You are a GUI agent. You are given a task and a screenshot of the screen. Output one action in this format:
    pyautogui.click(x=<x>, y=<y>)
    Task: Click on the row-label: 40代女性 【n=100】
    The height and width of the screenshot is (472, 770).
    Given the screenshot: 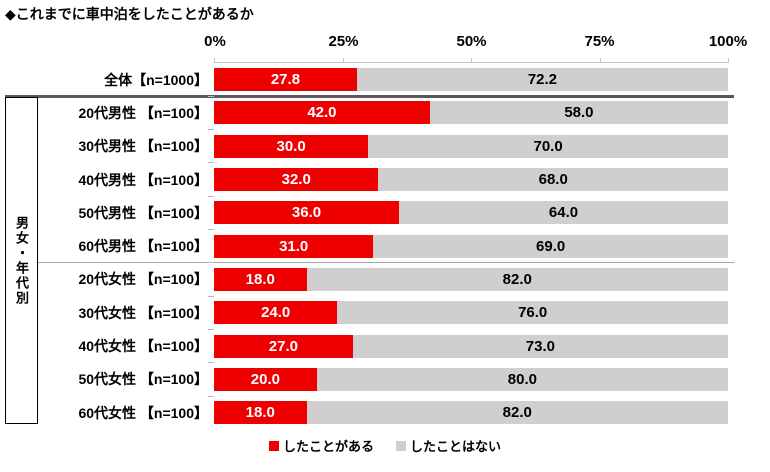 What is the action you would take?
    pyautogui.click(x=143, y=346)
    